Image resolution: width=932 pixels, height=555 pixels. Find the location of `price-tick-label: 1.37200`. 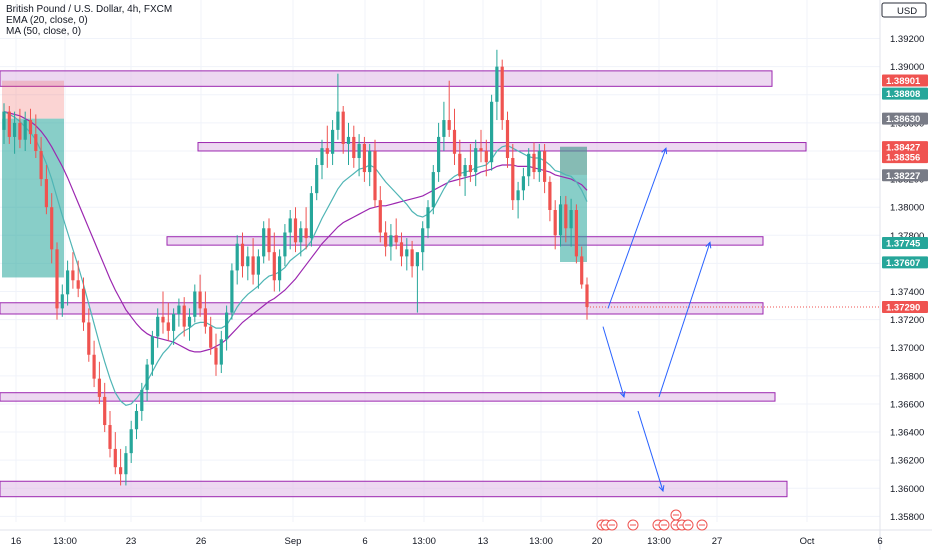

price-tick-label: 1.37200 is located at coordinates (907, 320).